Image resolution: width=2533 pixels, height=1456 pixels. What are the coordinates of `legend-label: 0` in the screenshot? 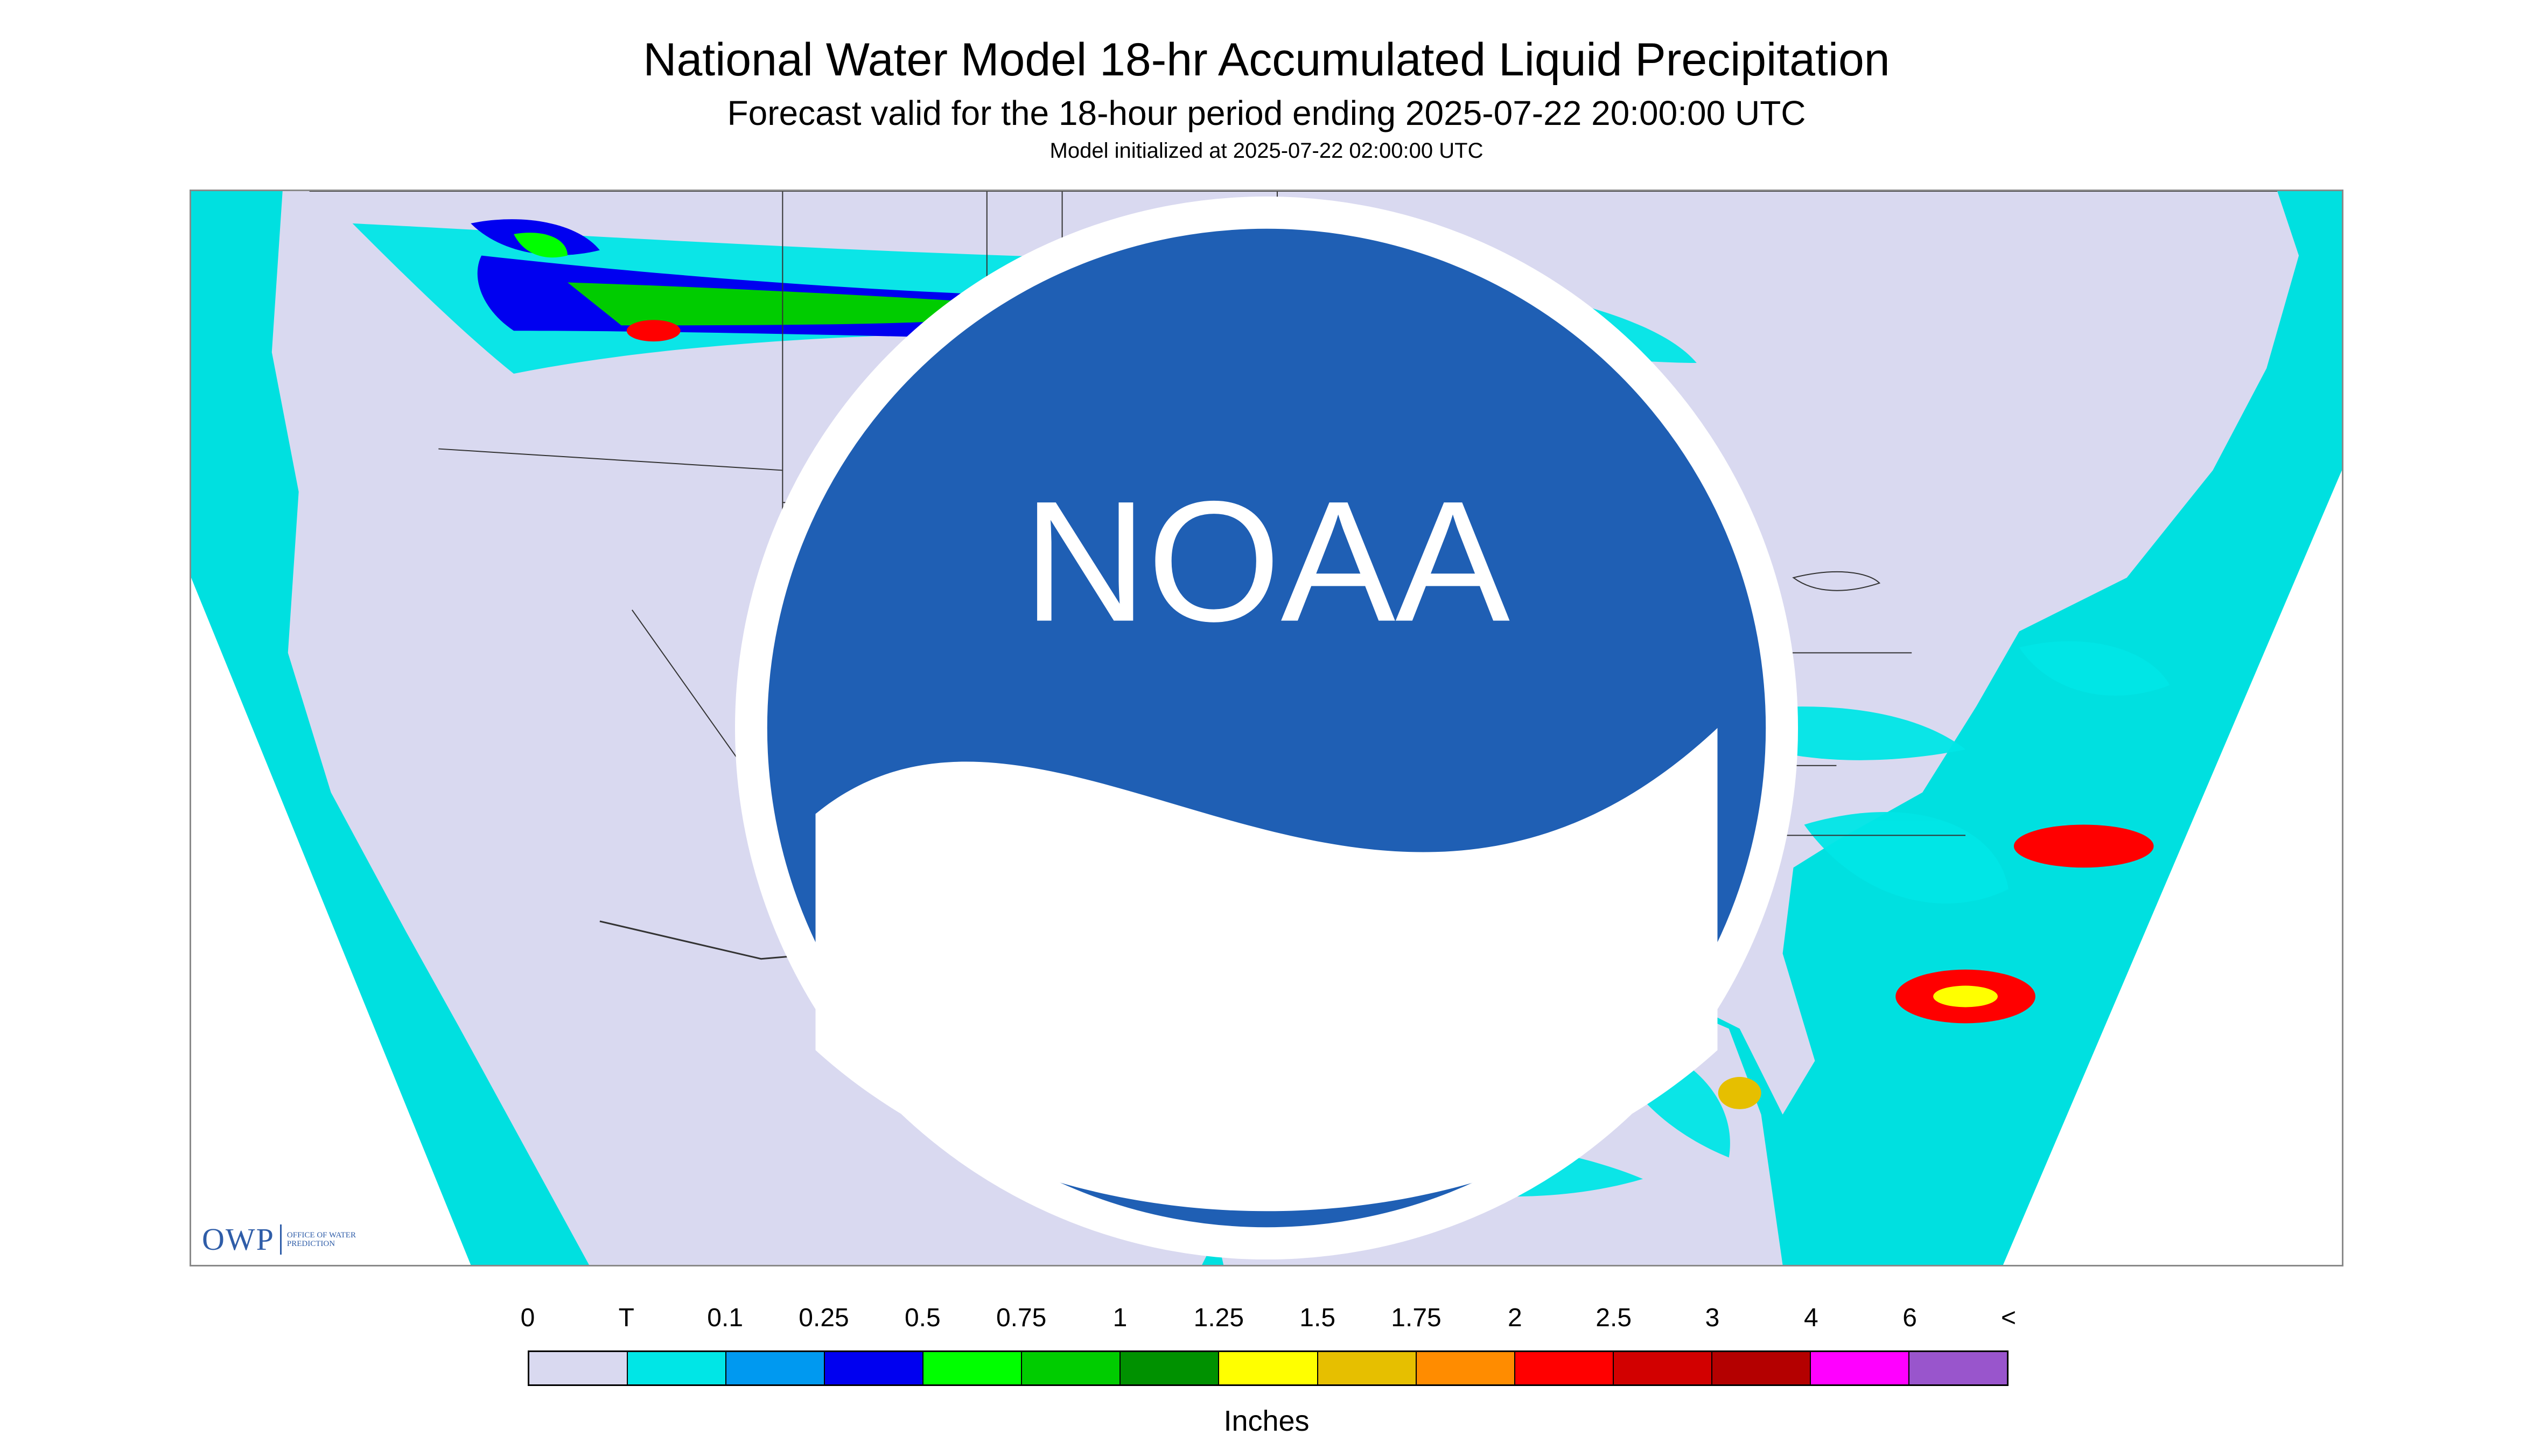 It's located at (527, 1318).